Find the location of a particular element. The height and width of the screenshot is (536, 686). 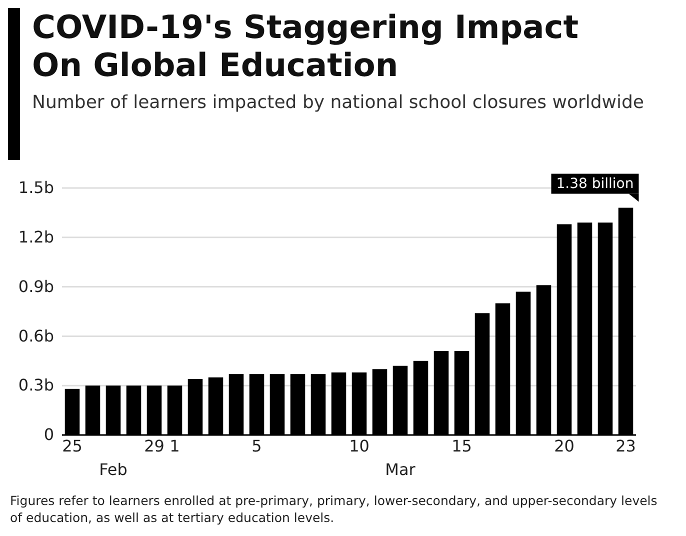

x-tick-label: 25 is located at coordinates (72, 446).